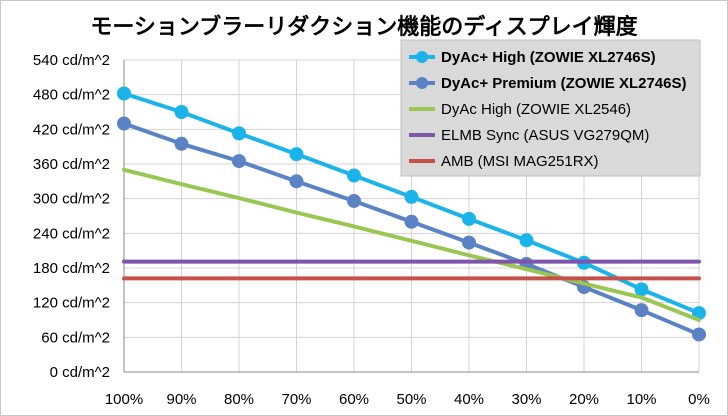  I want to click on x-tick-label: 100%, so click(124, 399).